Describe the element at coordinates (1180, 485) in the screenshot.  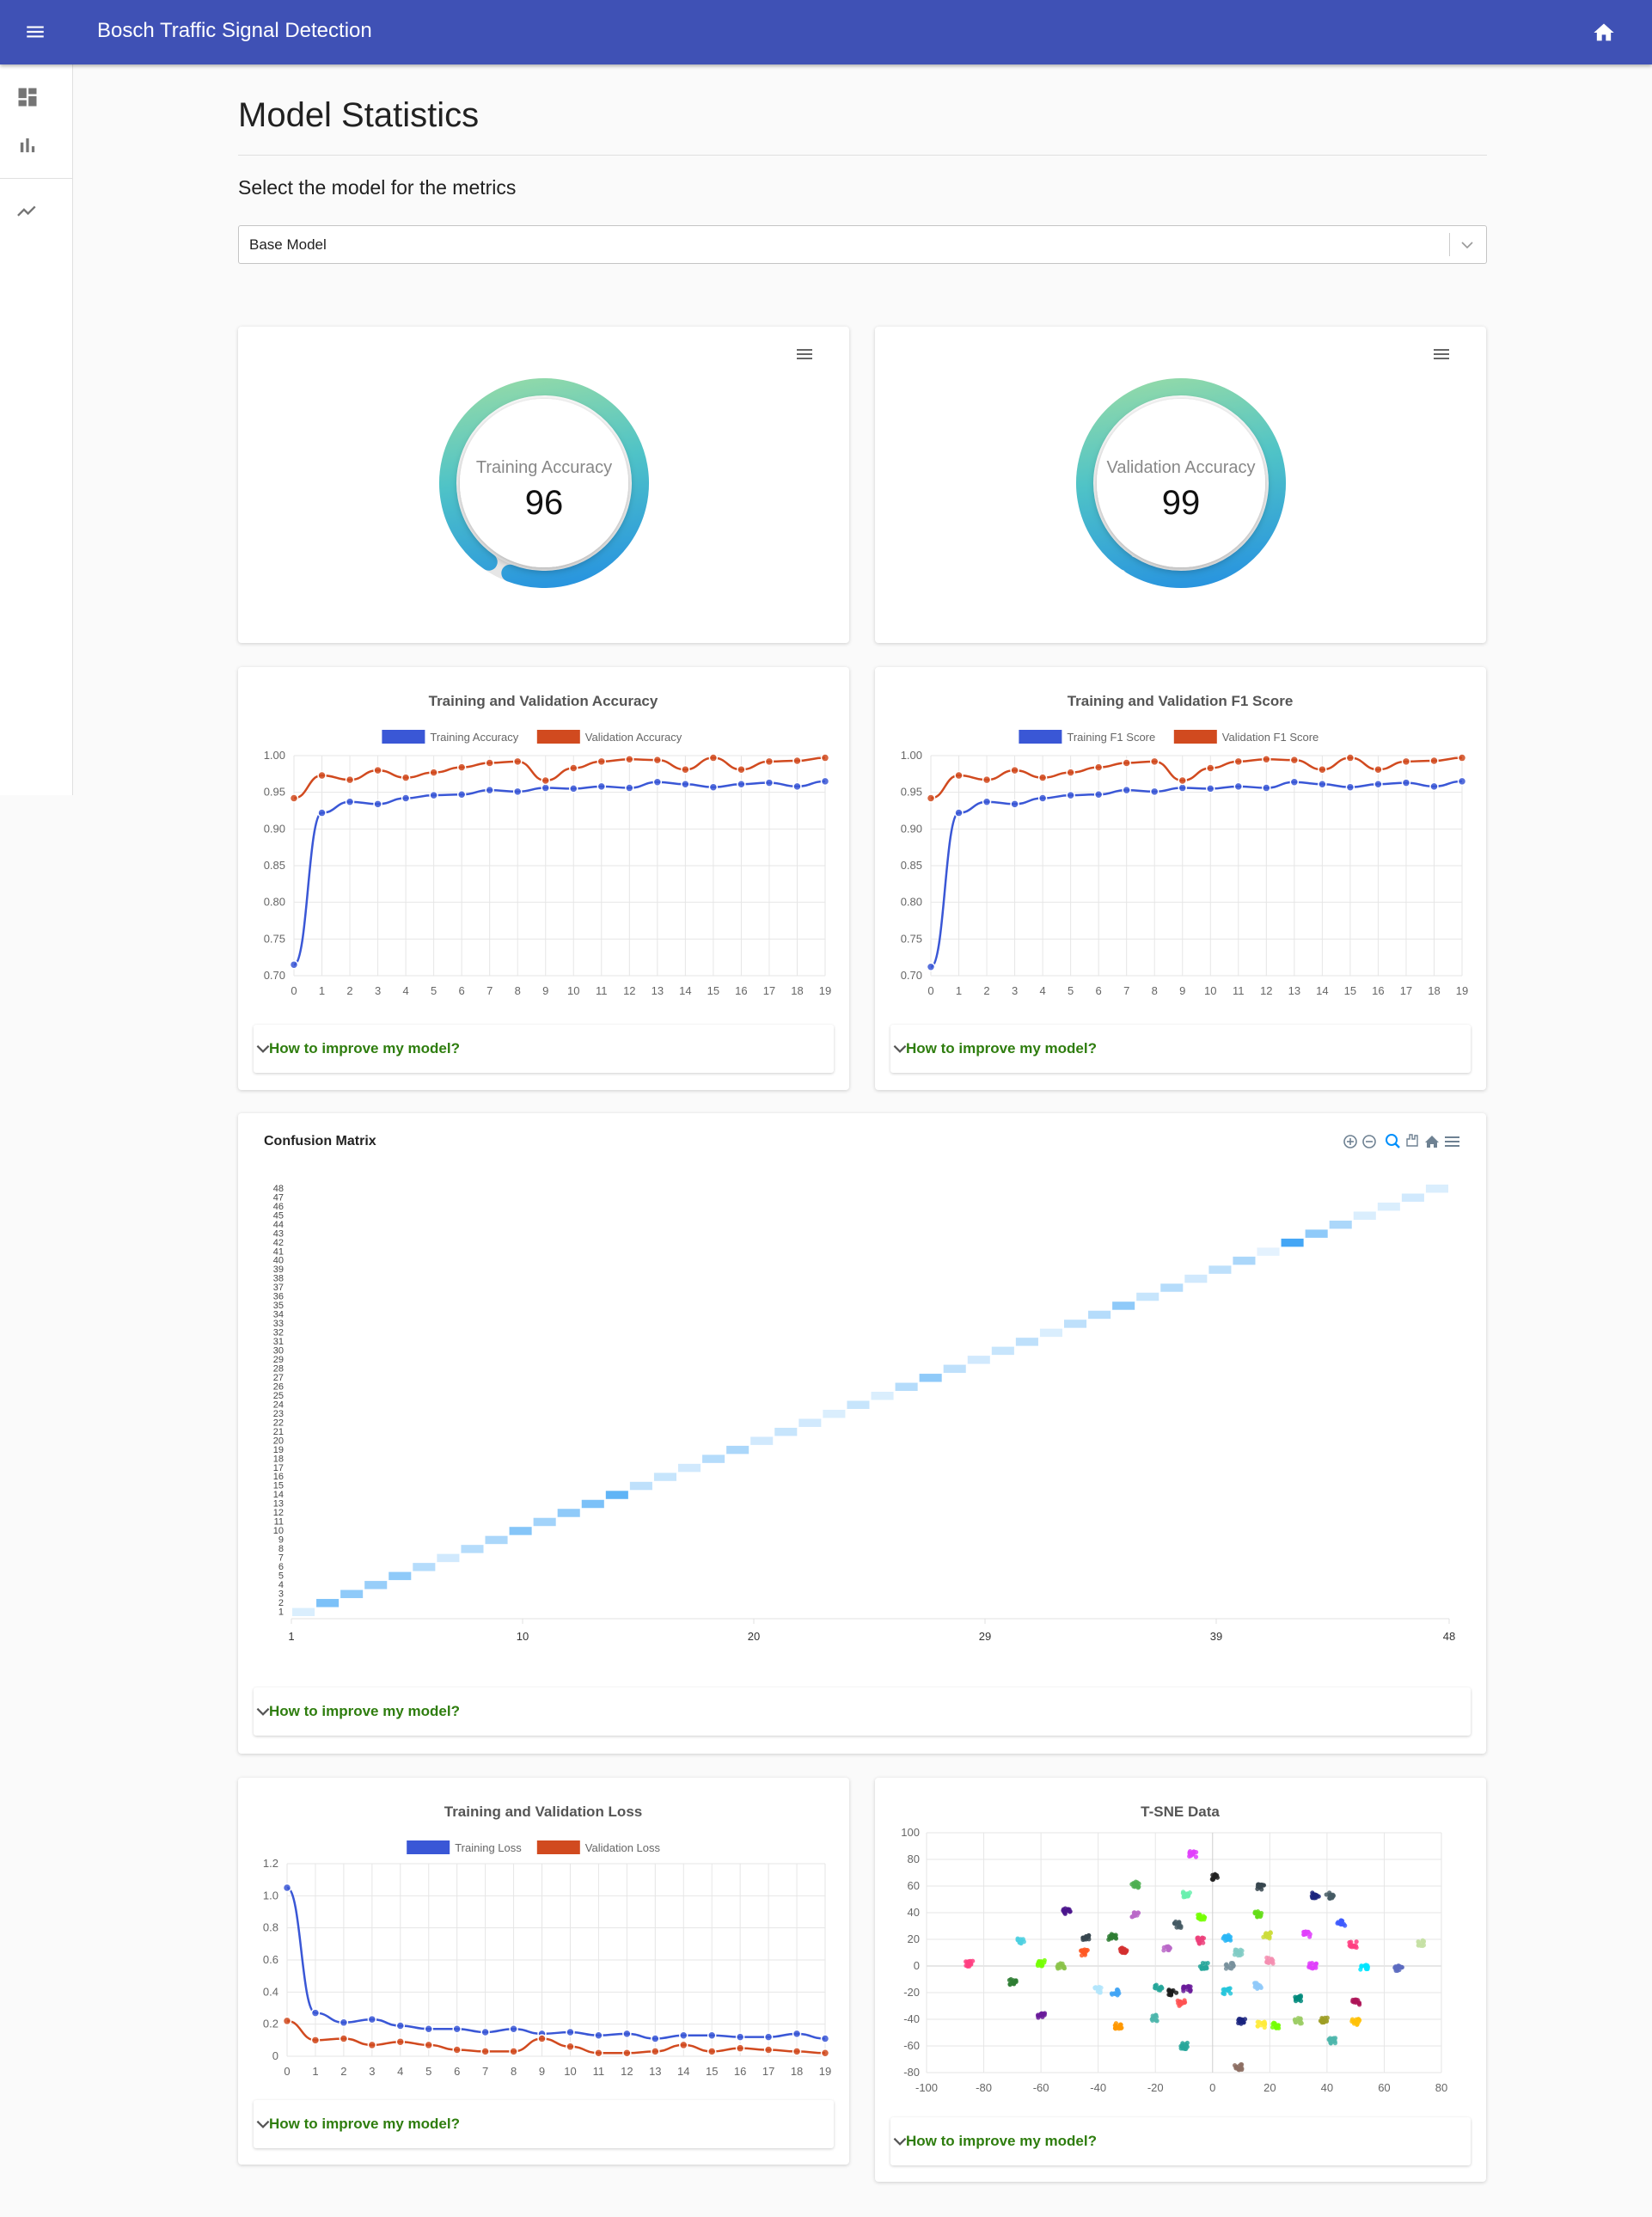
I see `validation-accuracy-card: Validation Accuracy 99` at that location.